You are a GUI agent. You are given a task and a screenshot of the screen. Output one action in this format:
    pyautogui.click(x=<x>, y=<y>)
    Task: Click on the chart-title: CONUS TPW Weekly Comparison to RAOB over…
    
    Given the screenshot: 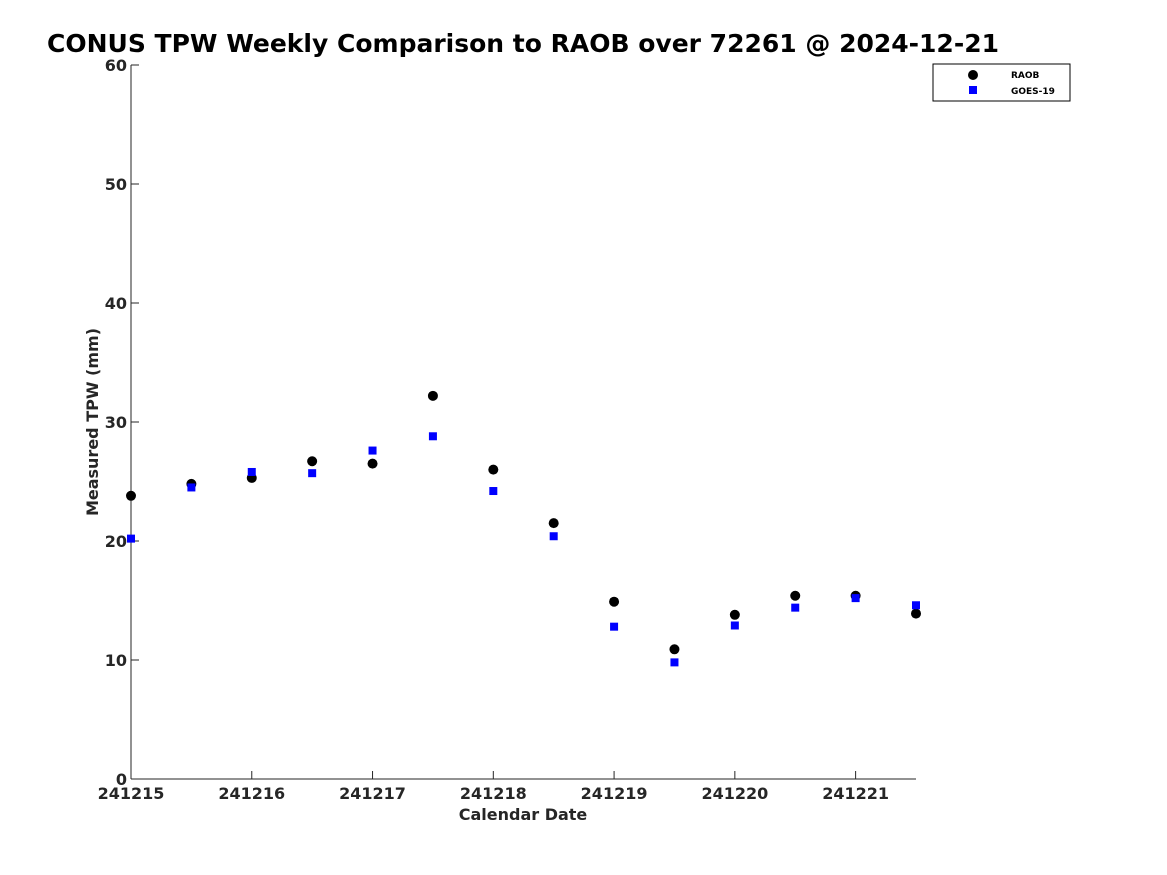 What is the action you would take?
    pyautogui.click(x=523, y=43)
    